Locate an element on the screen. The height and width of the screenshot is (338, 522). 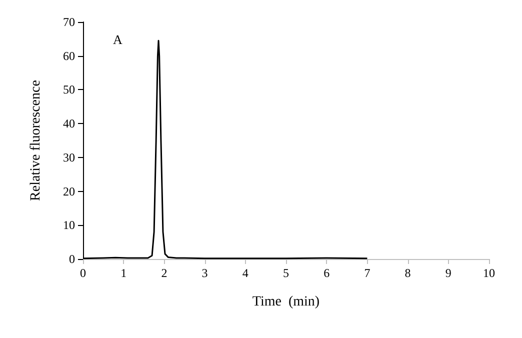
y-tick-label: 10 is located at coordinates (69, 225).